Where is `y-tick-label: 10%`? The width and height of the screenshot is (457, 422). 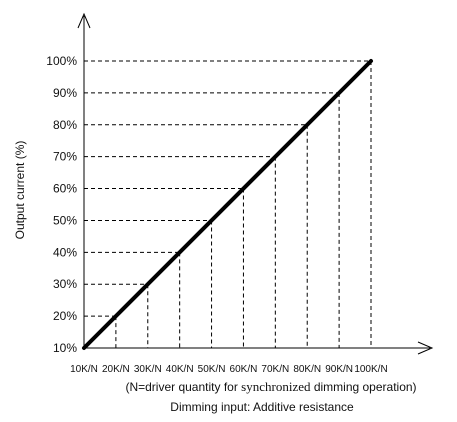
y-tick-label: 10% is located at coordinates (65, 348).